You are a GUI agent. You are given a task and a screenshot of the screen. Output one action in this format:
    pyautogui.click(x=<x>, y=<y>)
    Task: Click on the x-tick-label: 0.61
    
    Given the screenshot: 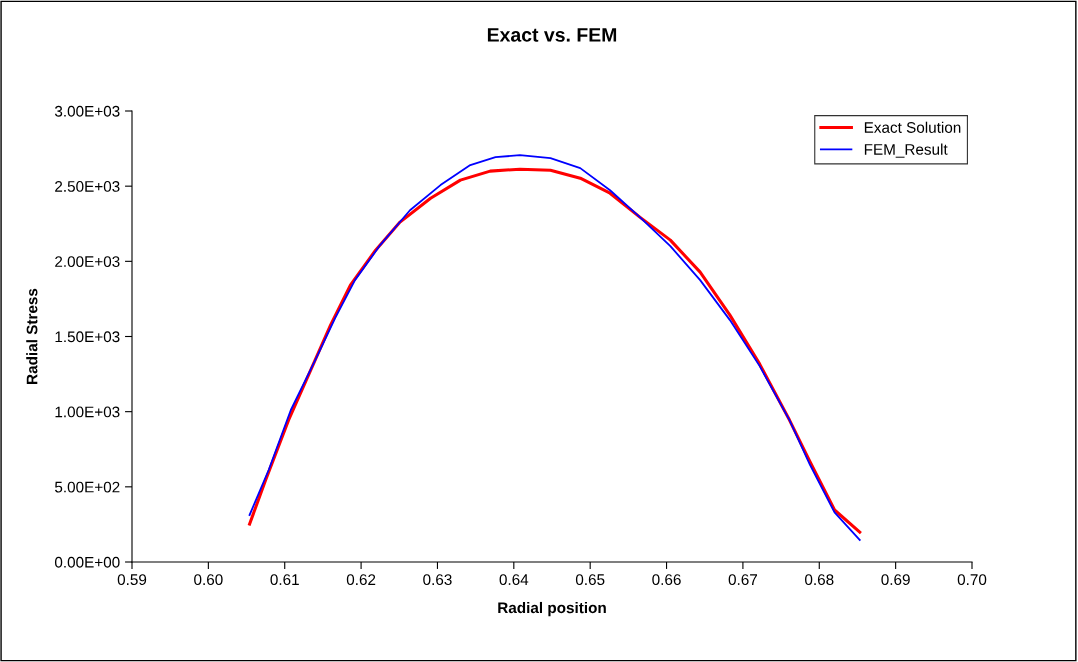 What is the action you would take?
    pyautogui.click(x=284, y=580)
    